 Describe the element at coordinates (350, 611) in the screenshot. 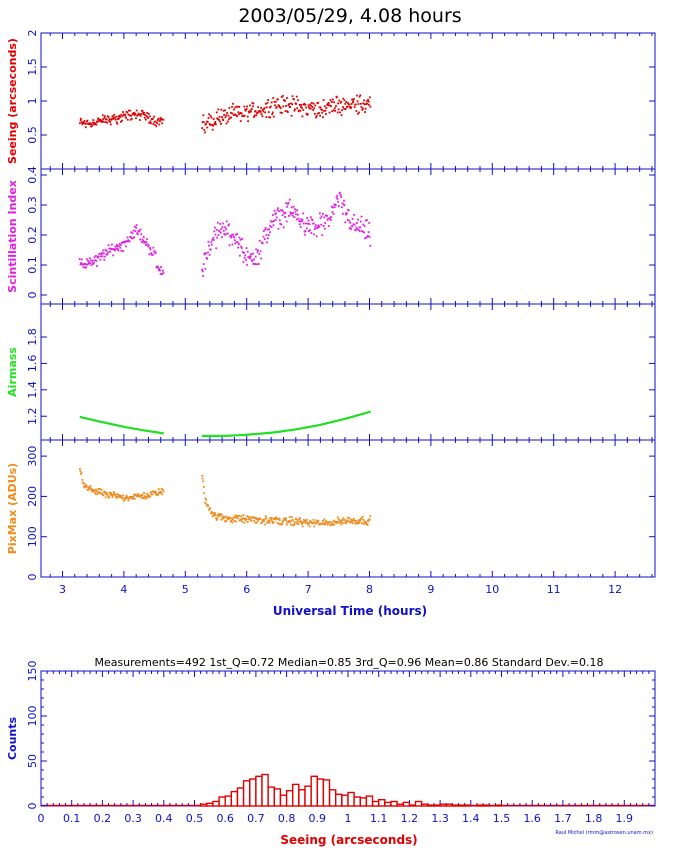

I see `time-axis-label: Universal Time (hours)` at that location.